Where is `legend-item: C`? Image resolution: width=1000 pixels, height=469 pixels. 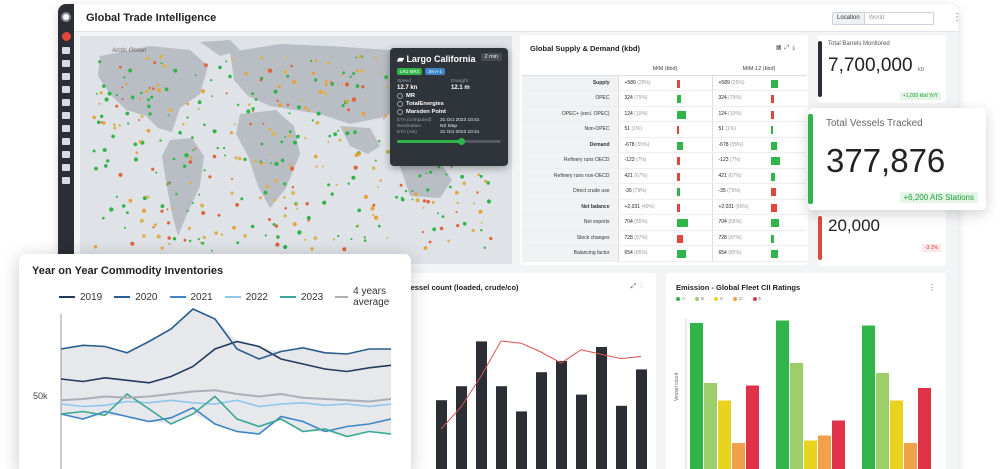
legend-item: C is located at coordinates (718, 298).